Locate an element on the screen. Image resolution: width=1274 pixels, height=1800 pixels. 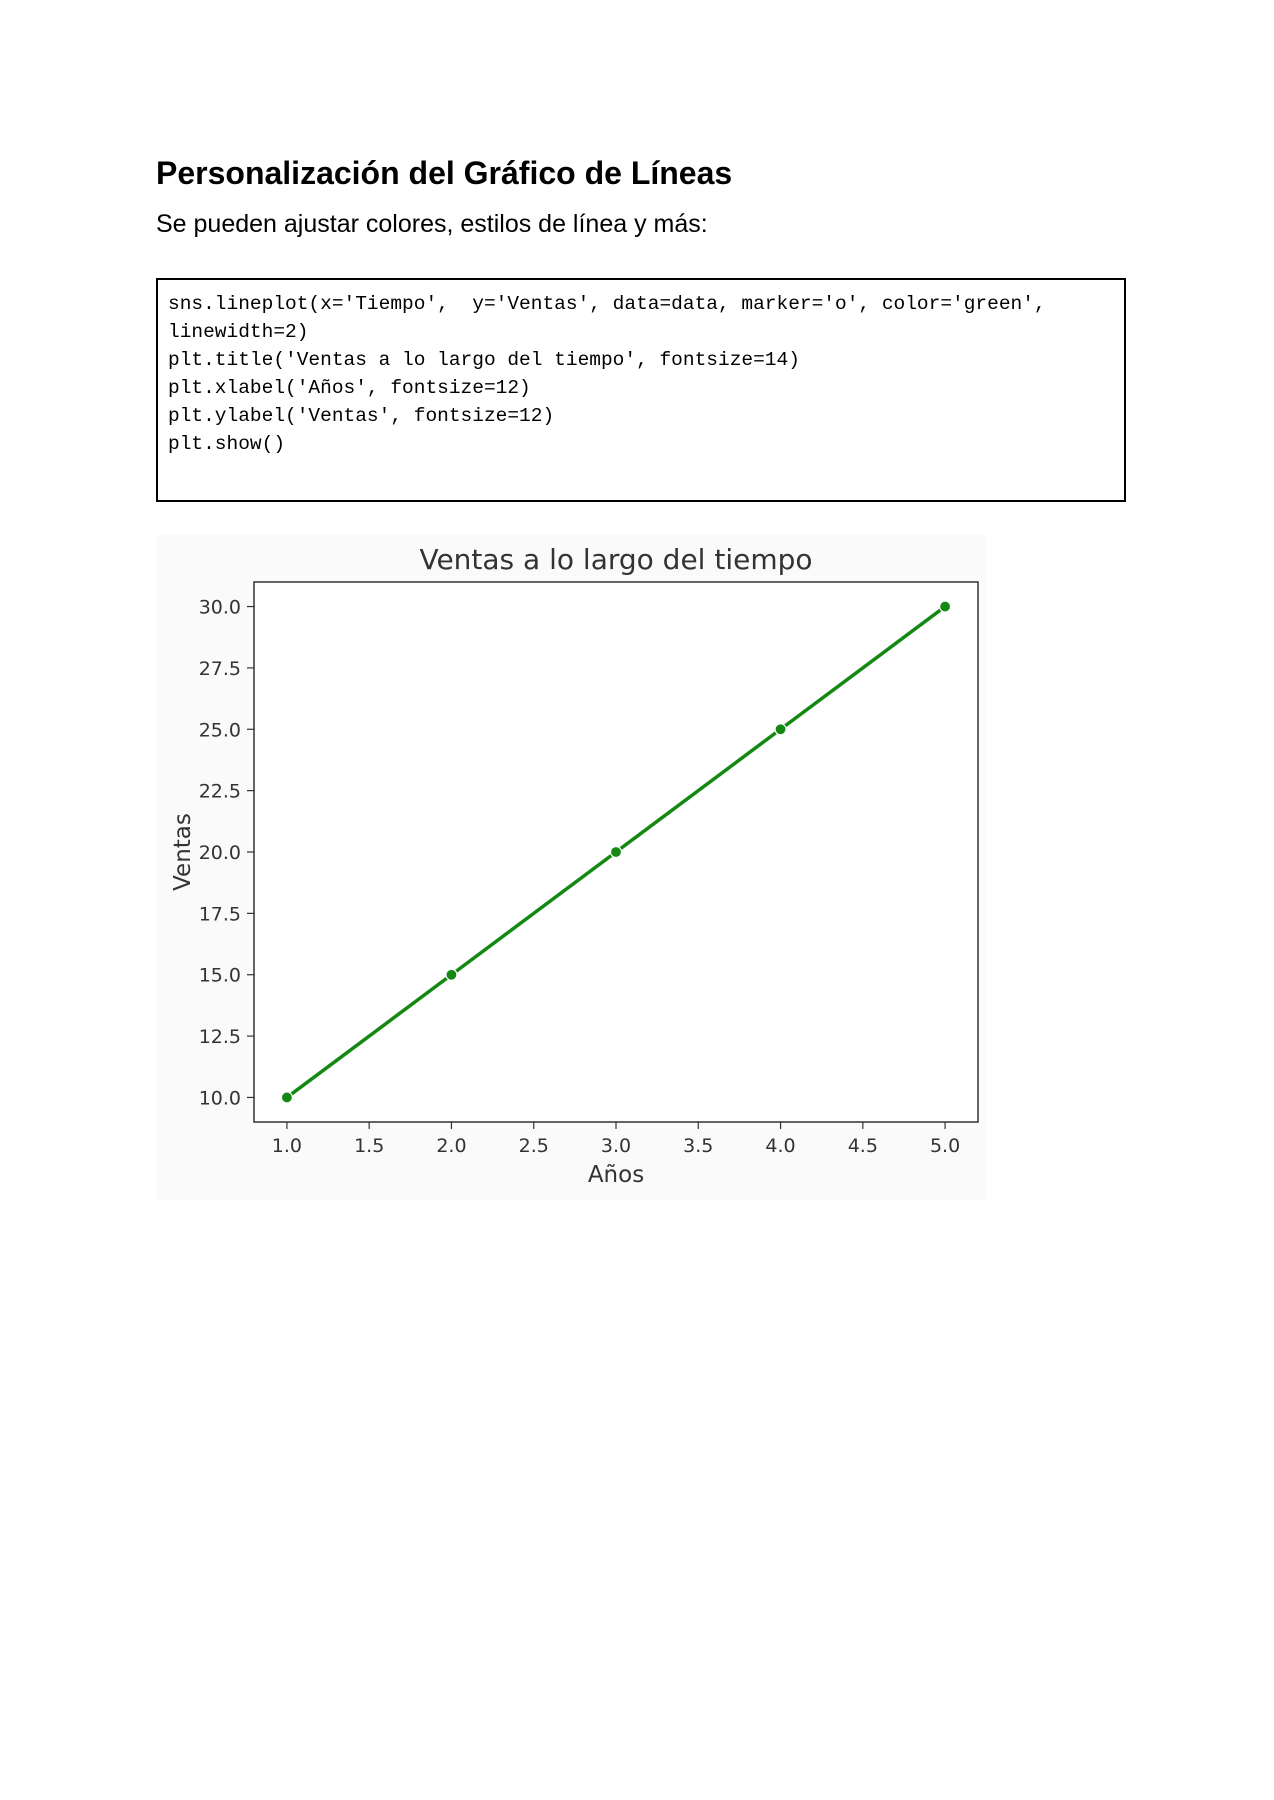
y-tick-label: 25.0 is located at coordinates (220, 730).